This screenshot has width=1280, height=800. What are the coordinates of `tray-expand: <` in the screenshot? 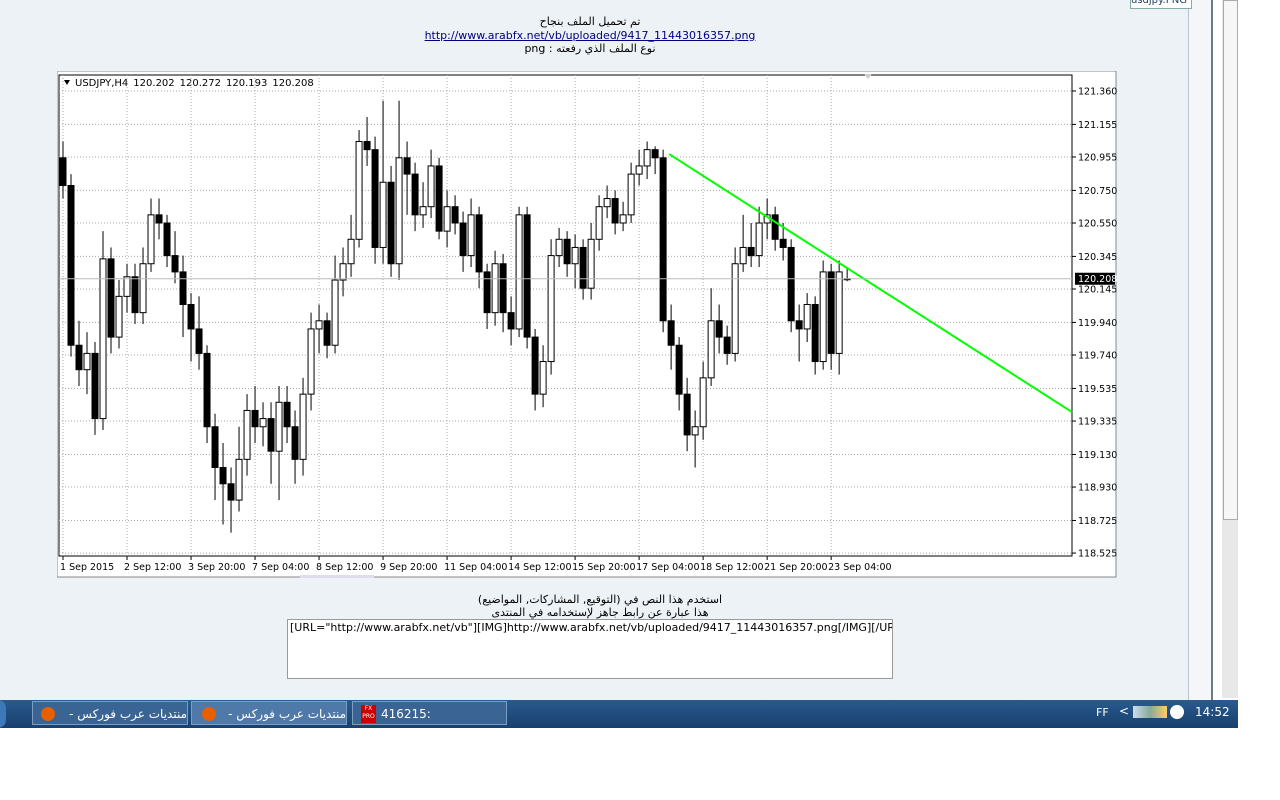 It's located at (1124, 711).